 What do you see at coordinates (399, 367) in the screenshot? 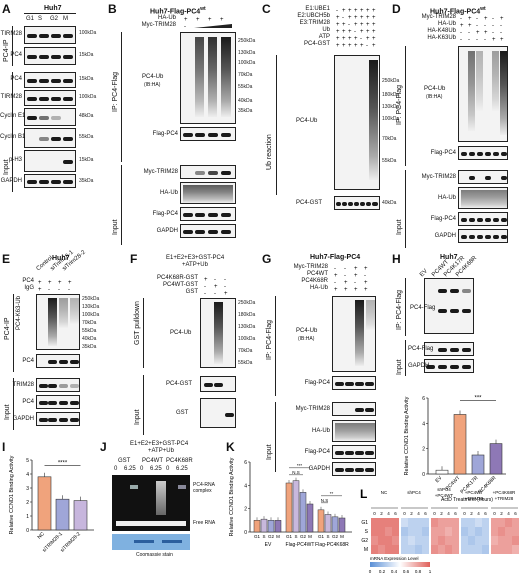
I see `input-label: Input` at bounding box center [399, 367].